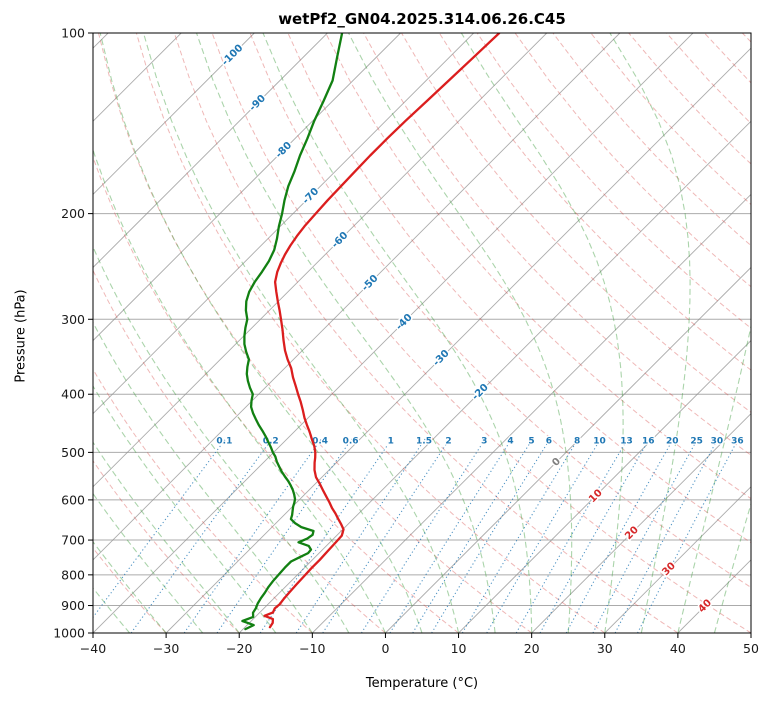 The height and width of the screenshot is (708, 775). I want to click on svg-text: 8, so click(577, 442).